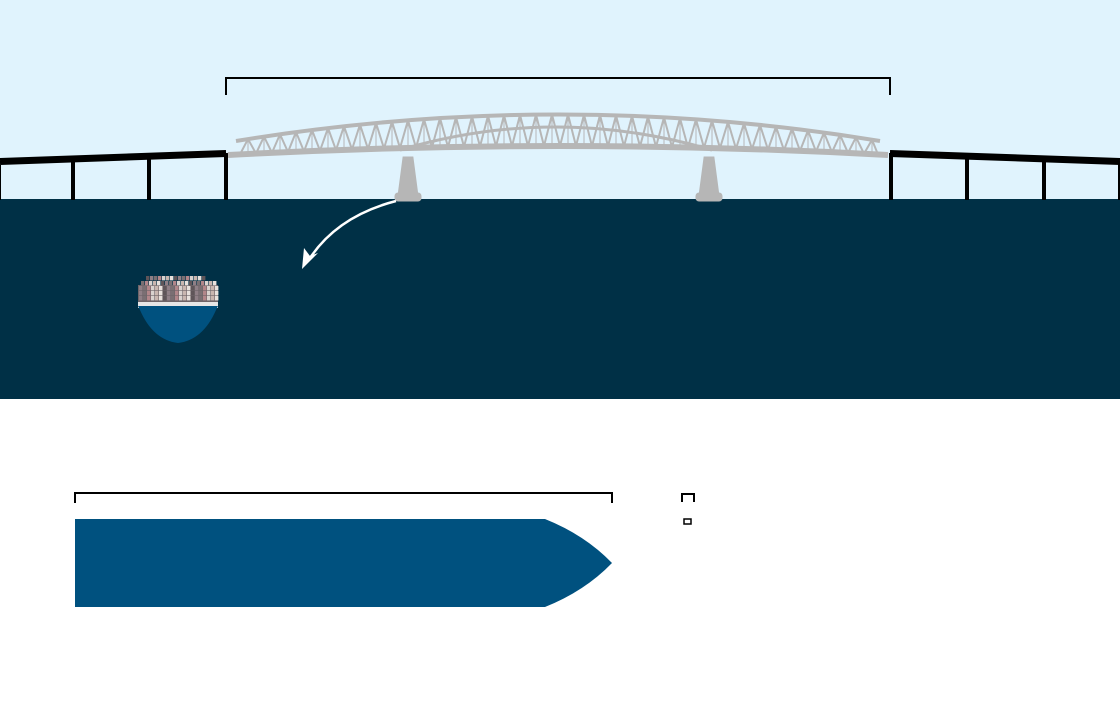 Image resolution: width=1120 pixels, height=702 pixels. Describe the element at coordinates (349, 234) in the screenshot. I see `curved-arrow-icon` at that location.